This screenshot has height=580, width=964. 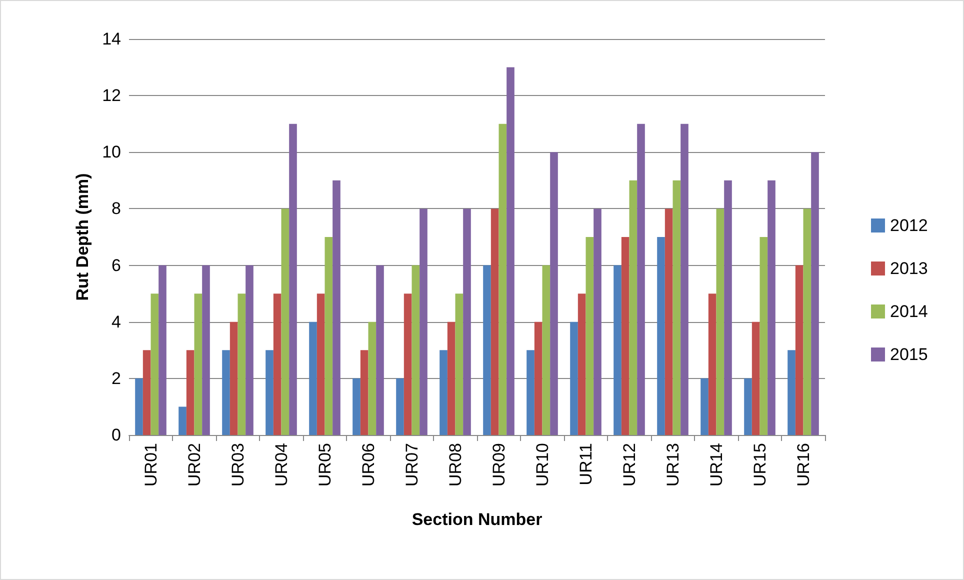 What do you see at coordinates (116, 322) in the screenshot?
I see `y-tick-label: 4` at bounding box center [116, 322].